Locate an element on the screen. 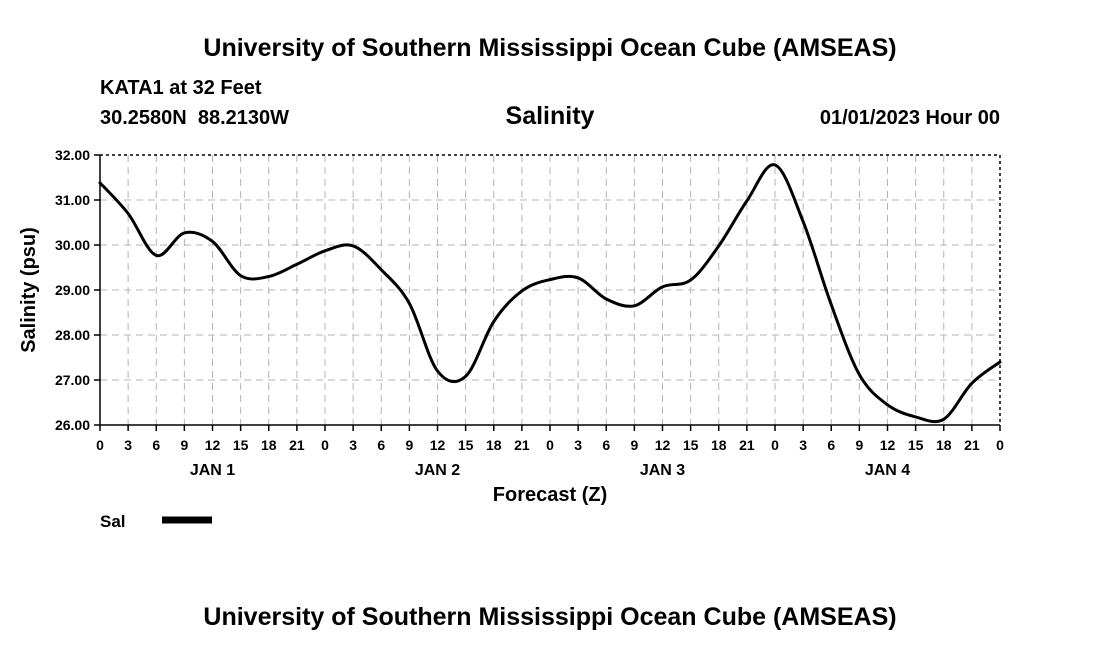  legend-label: Sal is located at coordinates (113, 521).